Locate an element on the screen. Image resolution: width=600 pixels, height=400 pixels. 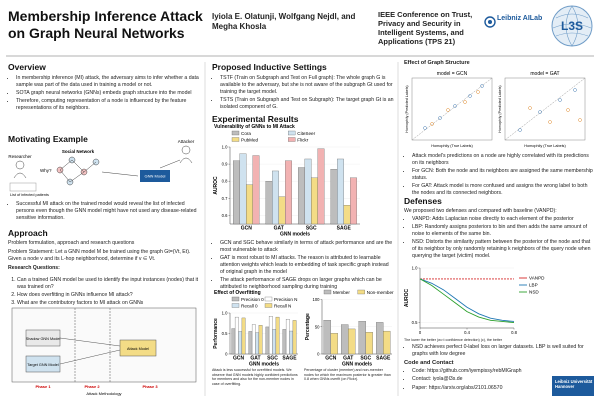
legend-label: Recall 0 is located at coordinates (249, 305).